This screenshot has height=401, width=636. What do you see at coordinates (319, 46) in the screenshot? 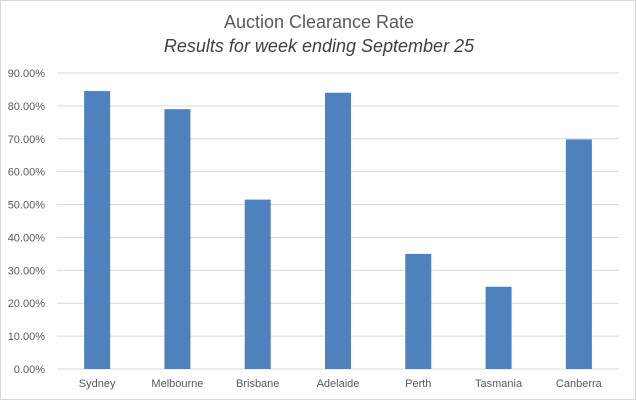
I see `chart-subtitle: Results for week ending September 25` at bounding box center [319, 46].